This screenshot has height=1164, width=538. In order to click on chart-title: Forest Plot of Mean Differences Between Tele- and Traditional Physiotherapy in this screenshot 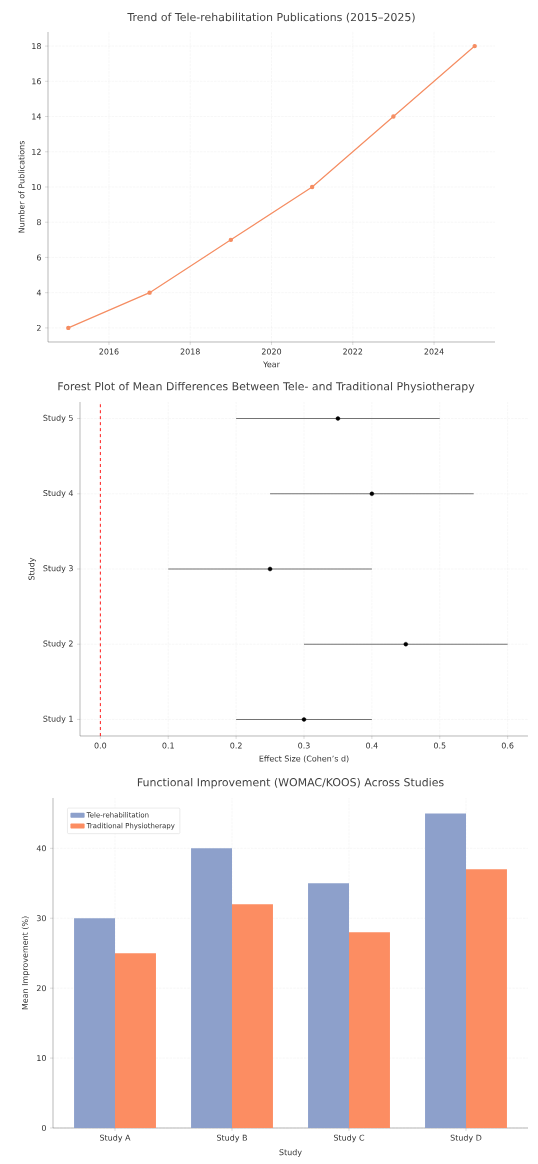, I will do `click(266, 387)`.